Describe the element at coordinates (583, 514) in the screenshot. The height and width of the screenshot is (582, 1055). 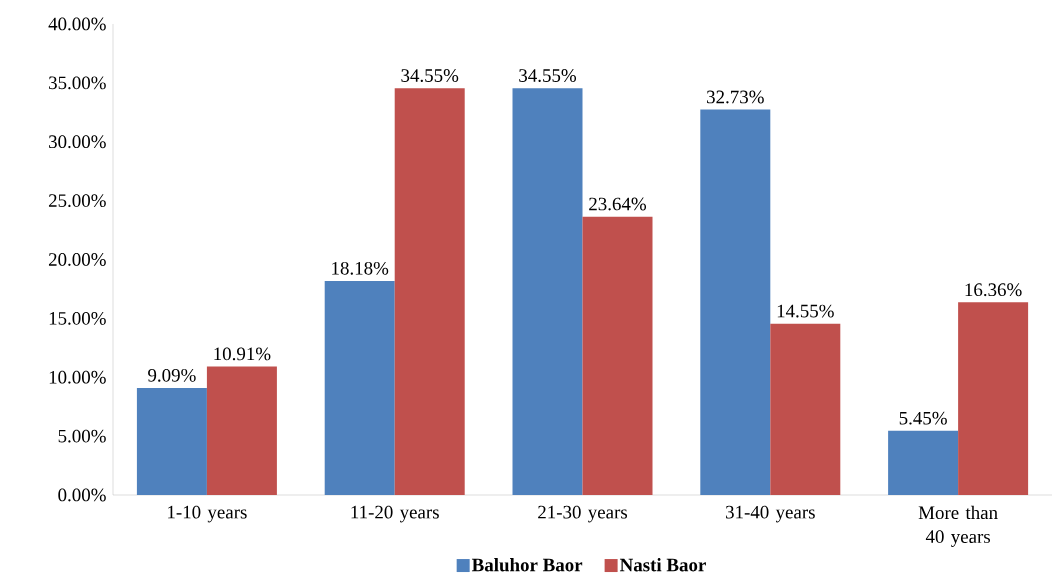
I see `x-tick-label: 21-30 years` at that location.